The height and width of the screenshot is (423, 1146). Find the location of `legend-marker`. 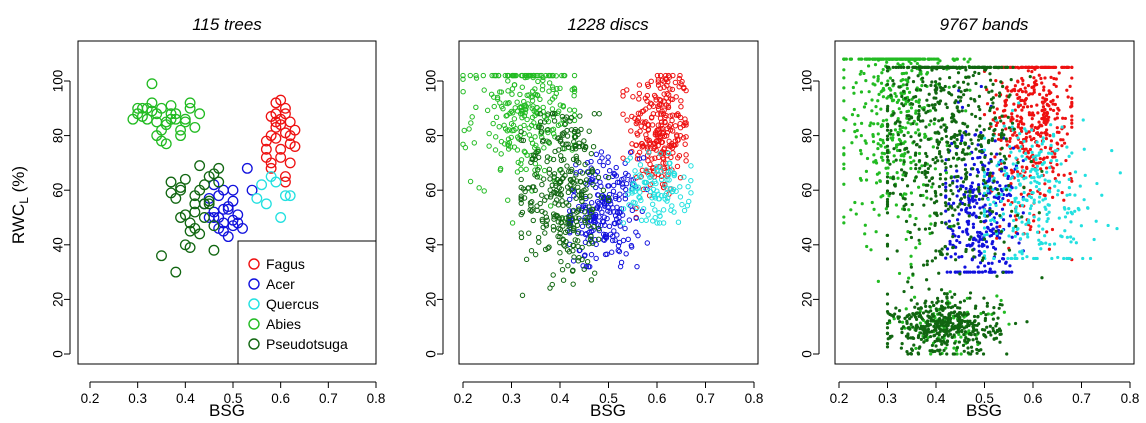

legend-marker is located at coordinates (254, 264).